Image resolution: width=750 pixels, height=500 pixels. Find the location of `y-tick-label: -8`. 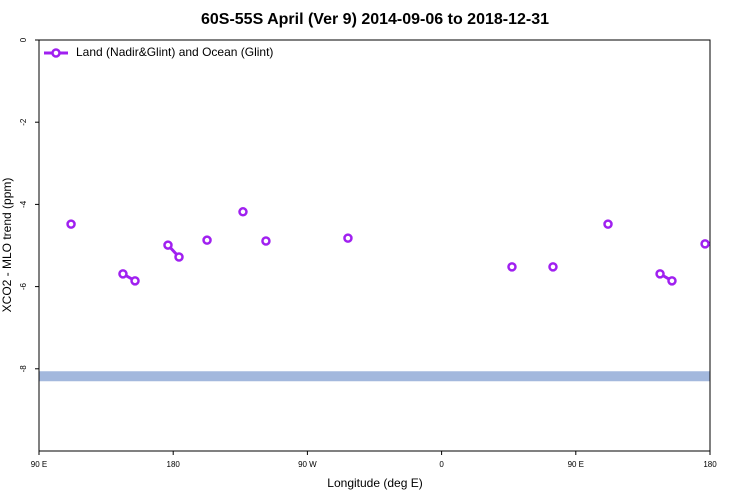

y-tick-label: -8 is located at coordinates (23, 369).